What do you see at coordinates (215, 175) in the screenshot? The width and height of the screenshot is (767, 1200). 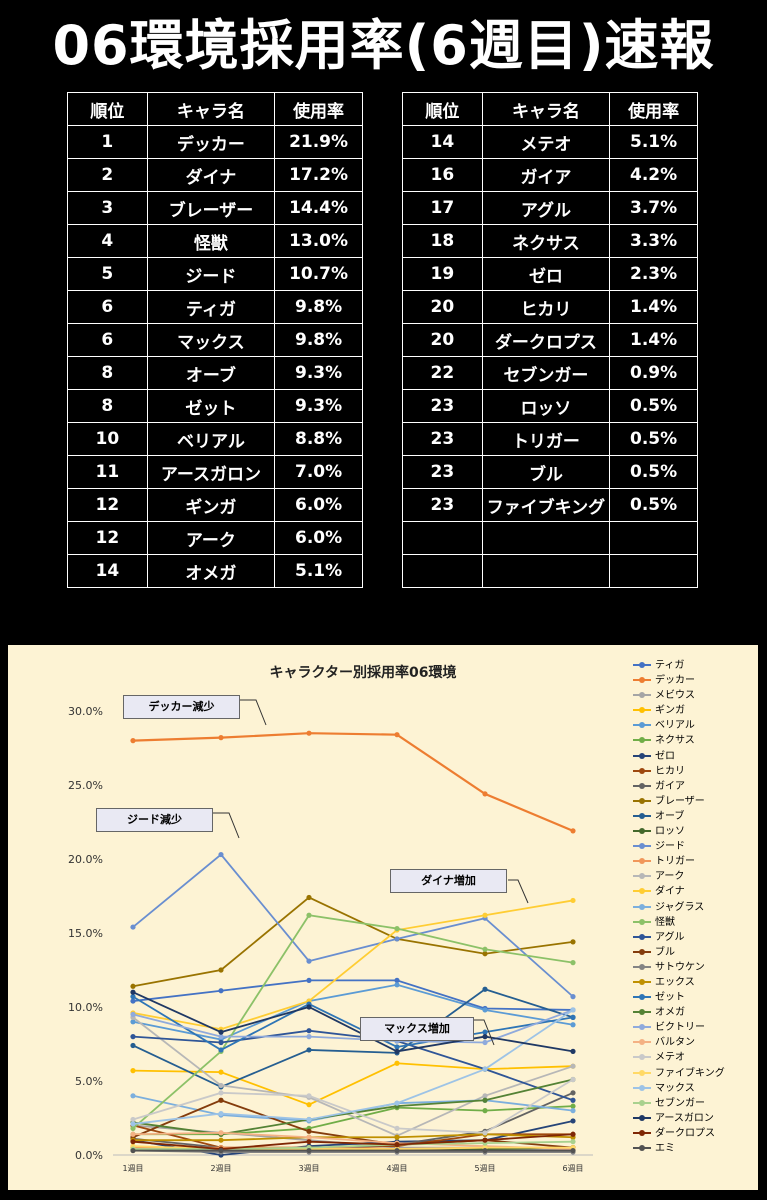 I see `table-row: 2 ダイナ 17.2%` at bounding box center [215, 175].